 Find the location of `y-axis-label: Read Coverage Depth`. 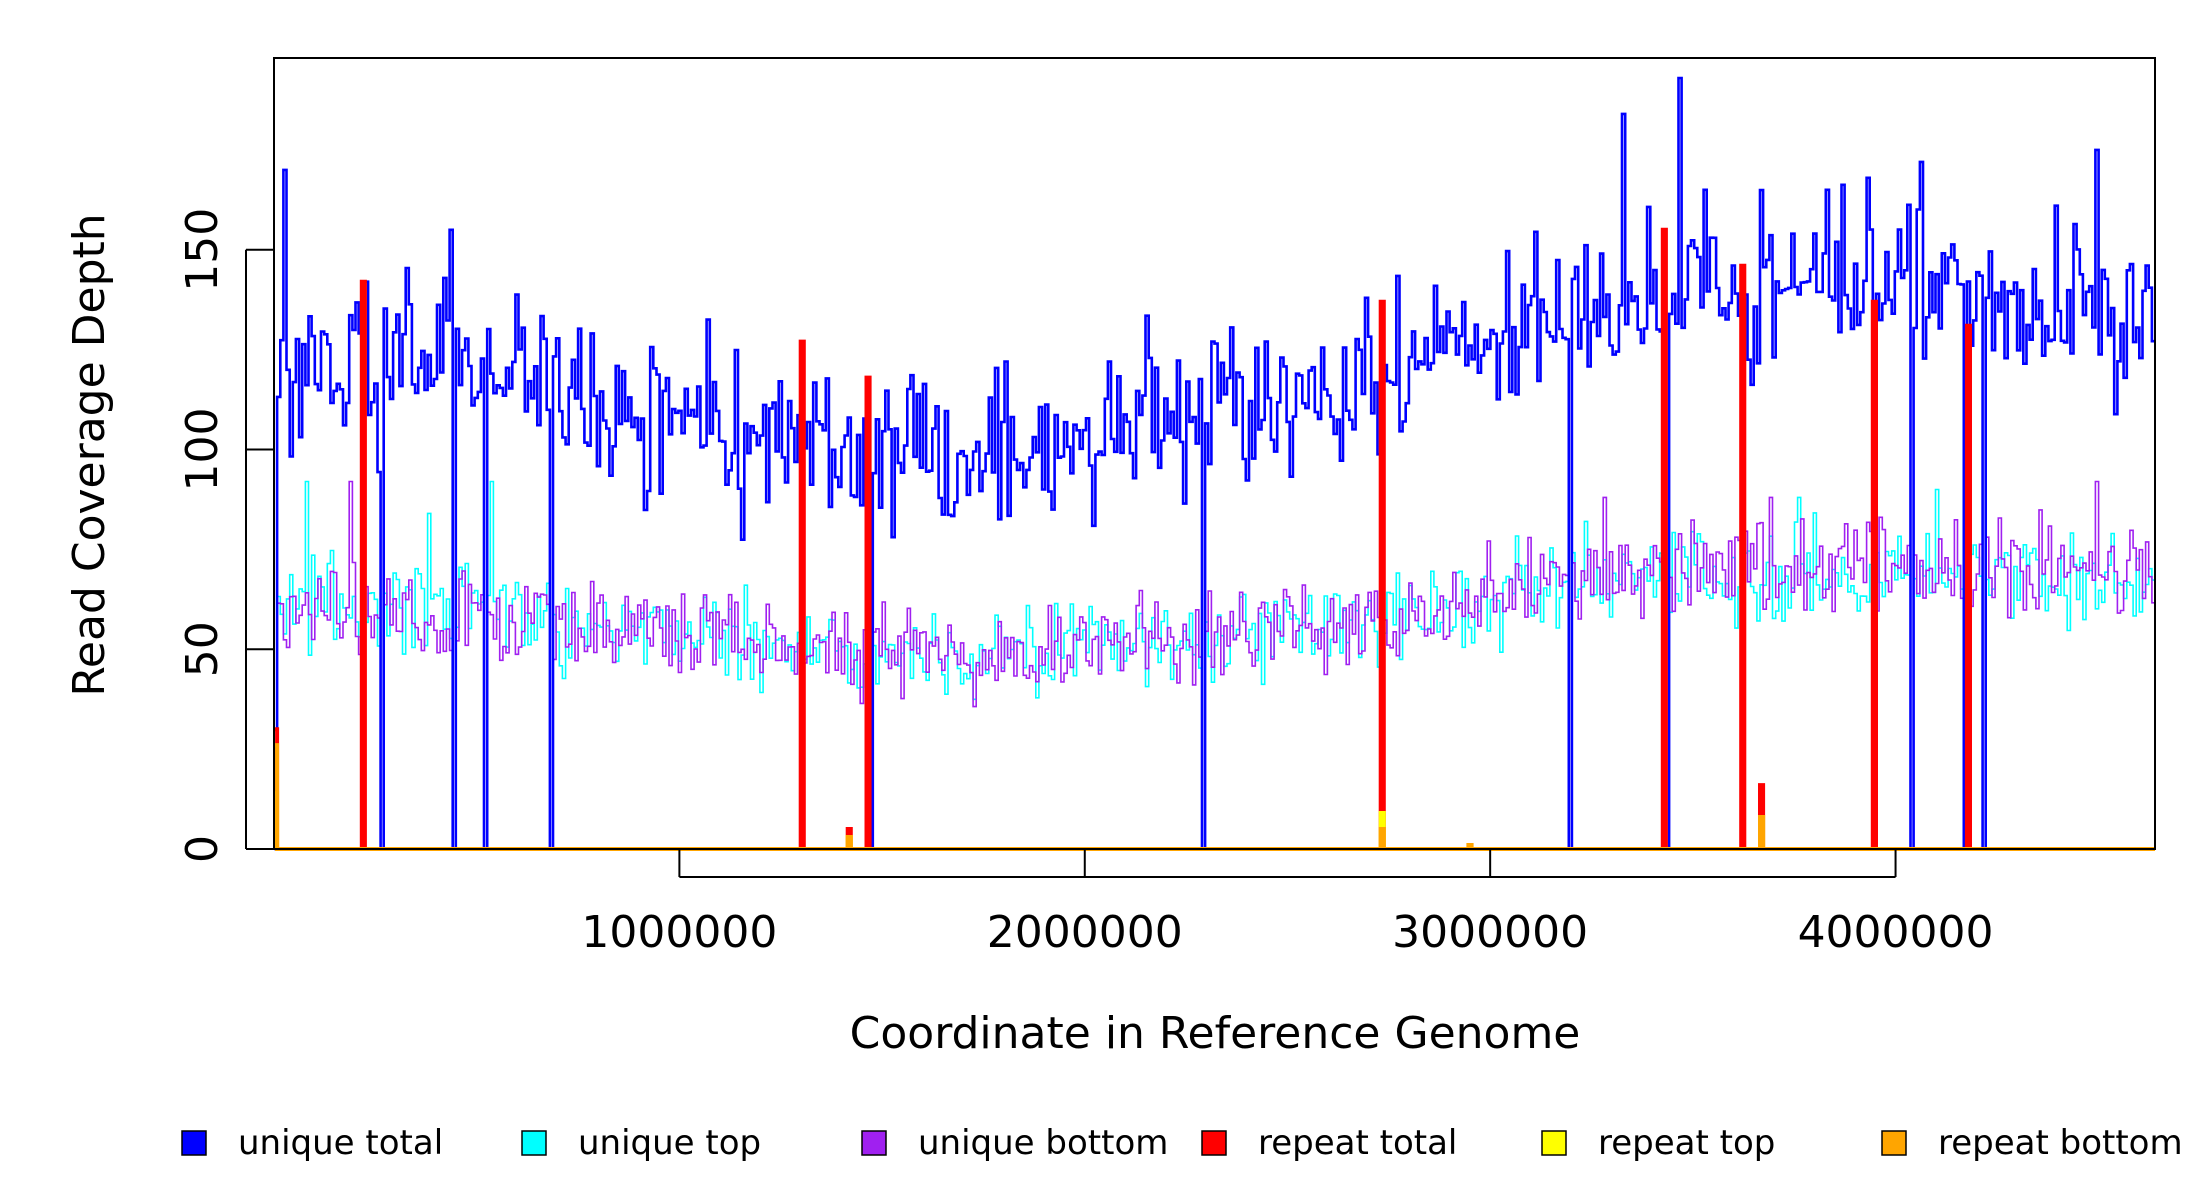

y-axis-label: Read Coverage Depth is located at coordinates (89, 454).